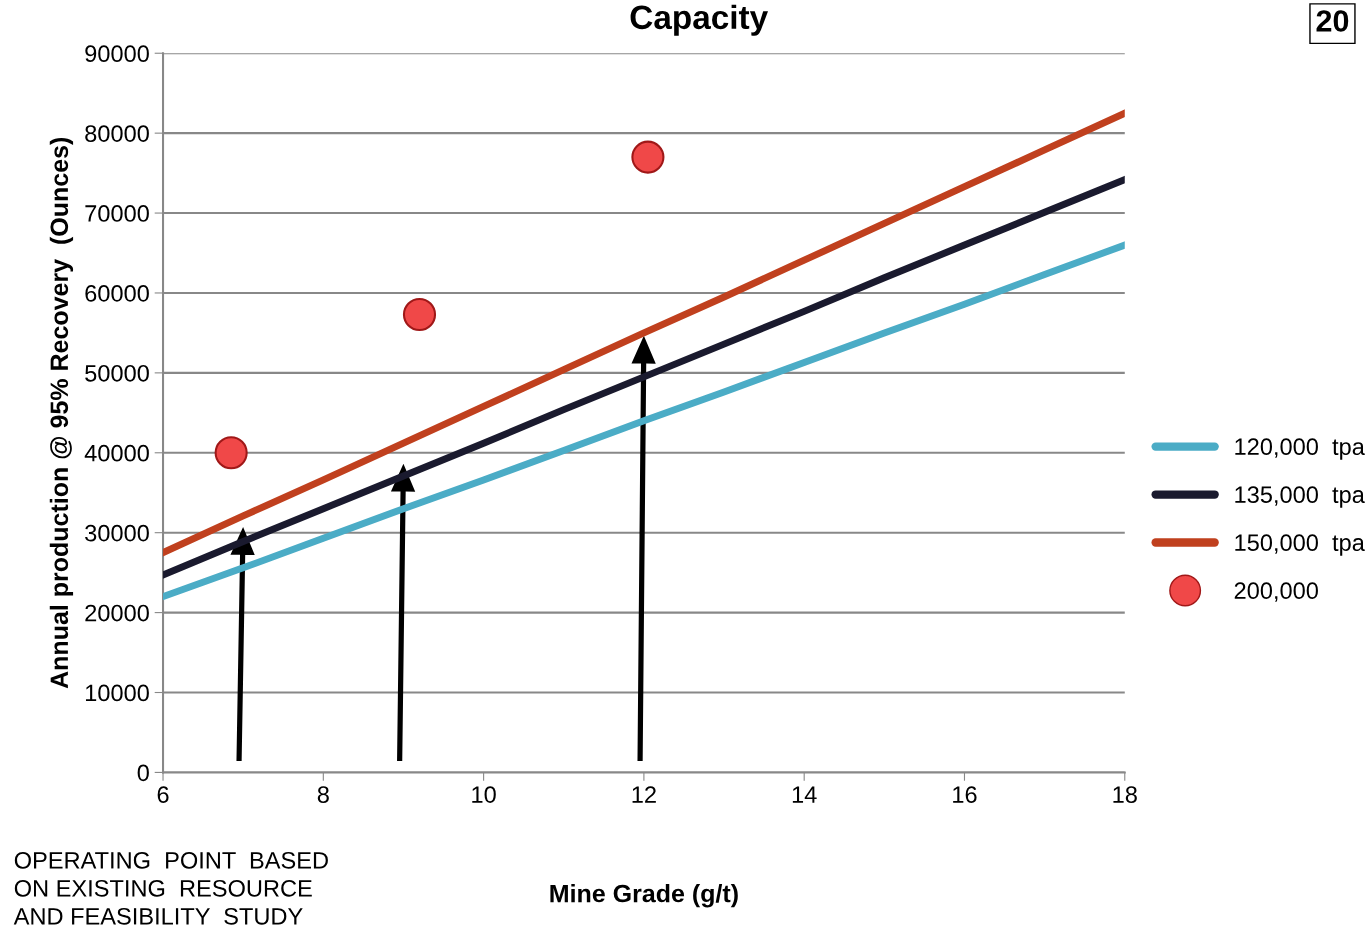 This screenshot has width=1370, height=934. I want to click on y-tick-label: 70000, so click(117, 213).